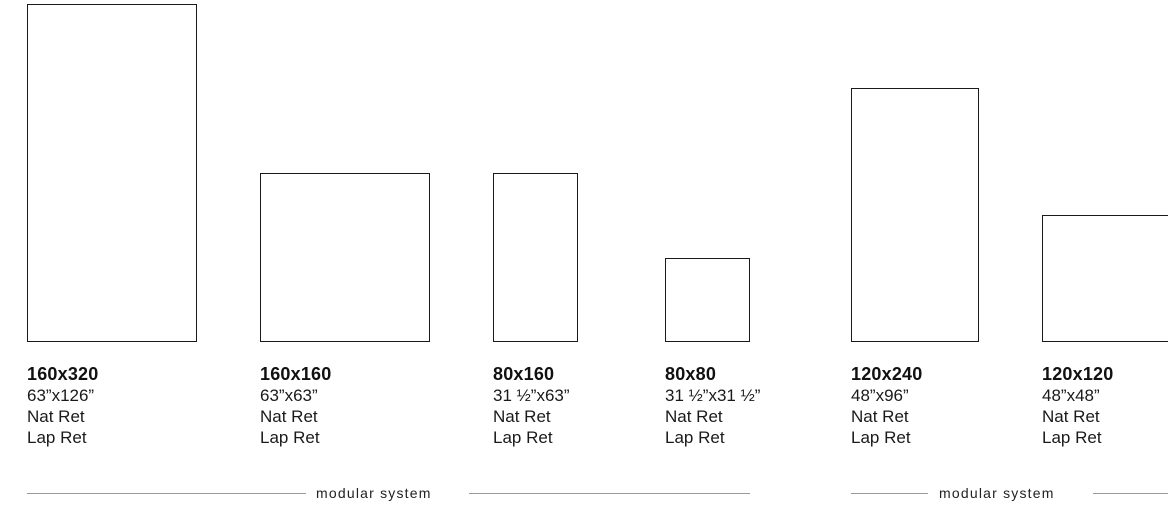 Image resolution: width=1168 pixels, height=509 pixels. What do you see at coordinates (712, 406) in the screenshot?
I see `format-spec-80x80: 80x80 31 ½”x31 ½” Nat Ret Lap Ret` at bounding box center [712, 406].